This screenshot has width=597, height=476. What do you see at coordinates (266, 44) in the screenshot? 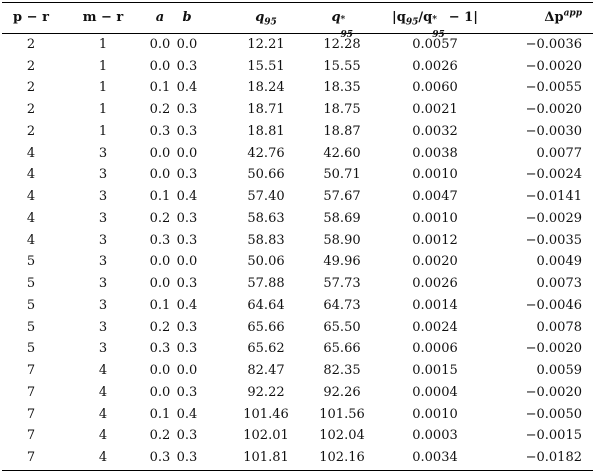
I see `table-cell: 12.21` at bounding box center [266, 44].